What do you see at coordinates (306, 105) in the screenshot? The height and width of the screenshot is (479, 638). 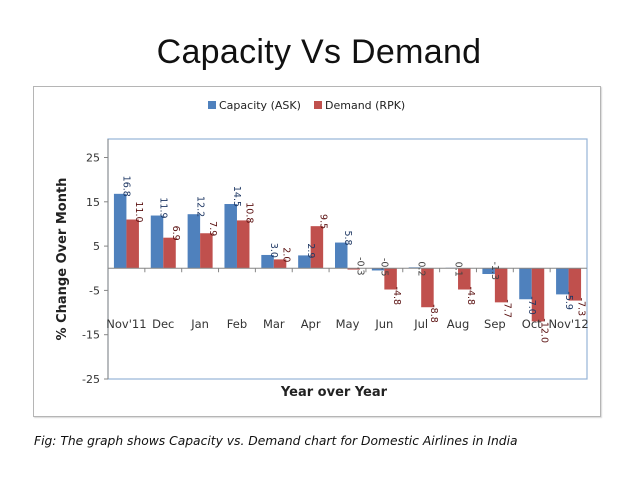 I see `legend: Capacity (ASK) Demand (RPK)` at bounding box center [306, 105].